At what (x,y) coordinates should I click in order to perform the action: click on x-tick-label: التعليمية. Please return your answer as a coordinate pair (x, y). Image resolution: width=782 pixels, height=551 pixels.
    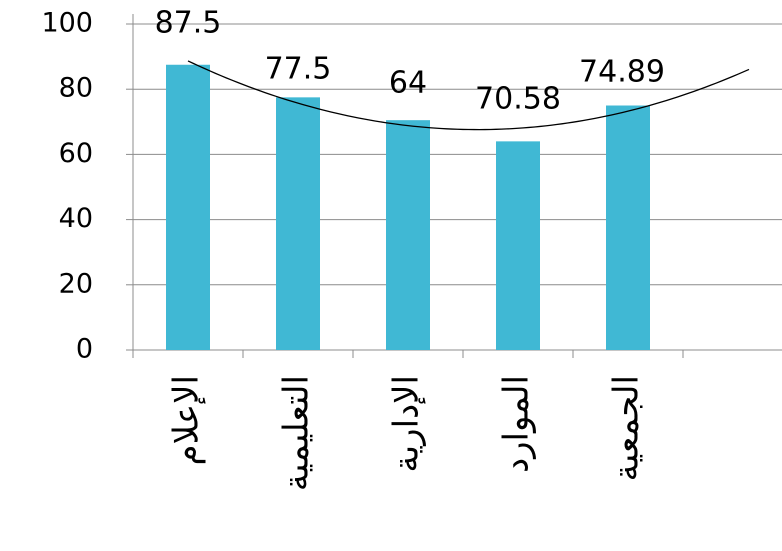
    Looking at the image, I should click on (297, 433).